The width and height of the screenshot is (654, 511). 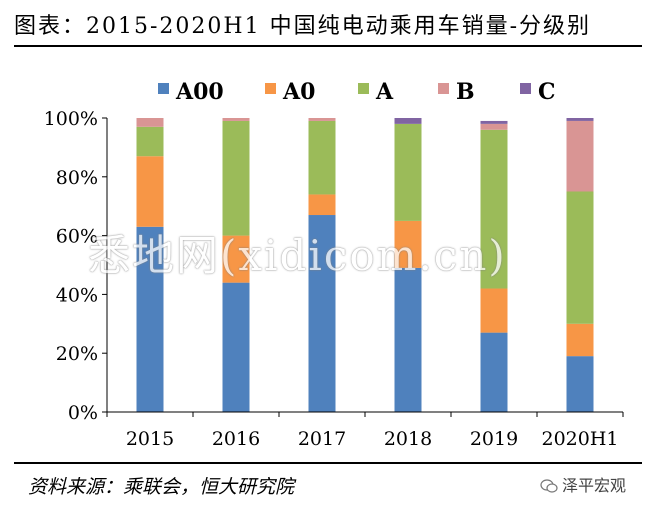 I want to click on legend-label-a00: A00, so click(x=199, y=92).